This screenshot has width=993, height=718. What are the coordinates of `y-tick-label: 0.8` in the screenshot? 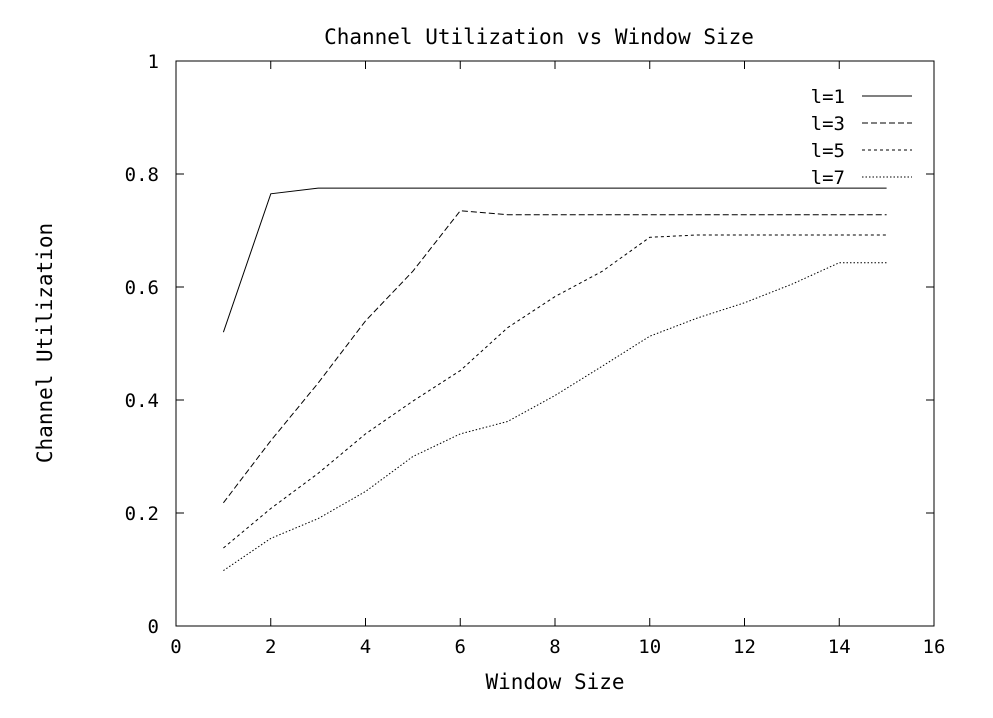 It's located at (142, 175).